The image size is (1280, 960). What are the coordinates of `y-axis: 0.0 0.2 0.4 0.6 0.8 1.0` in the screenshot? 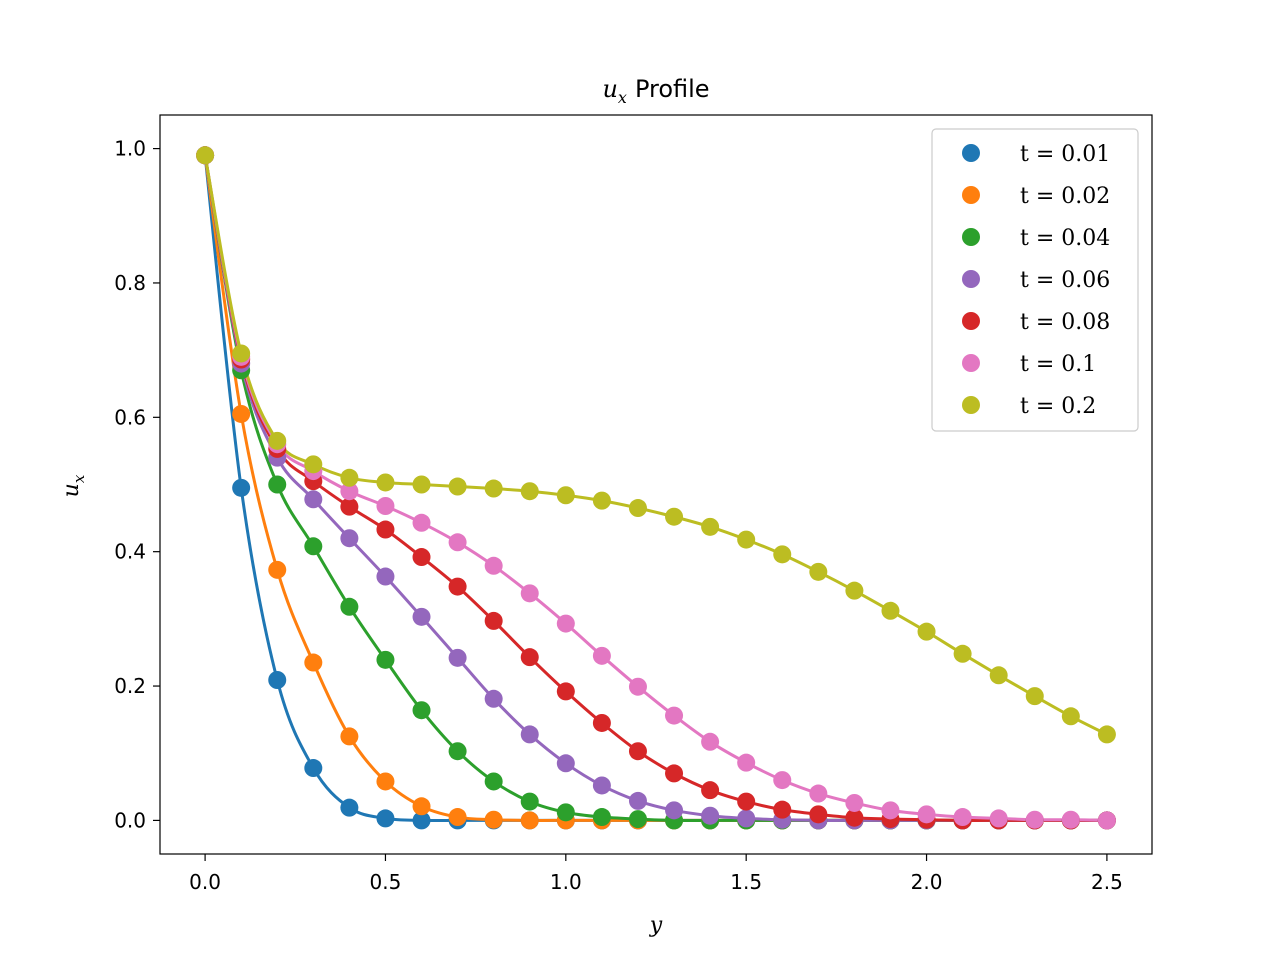 It's located at (137, 484).